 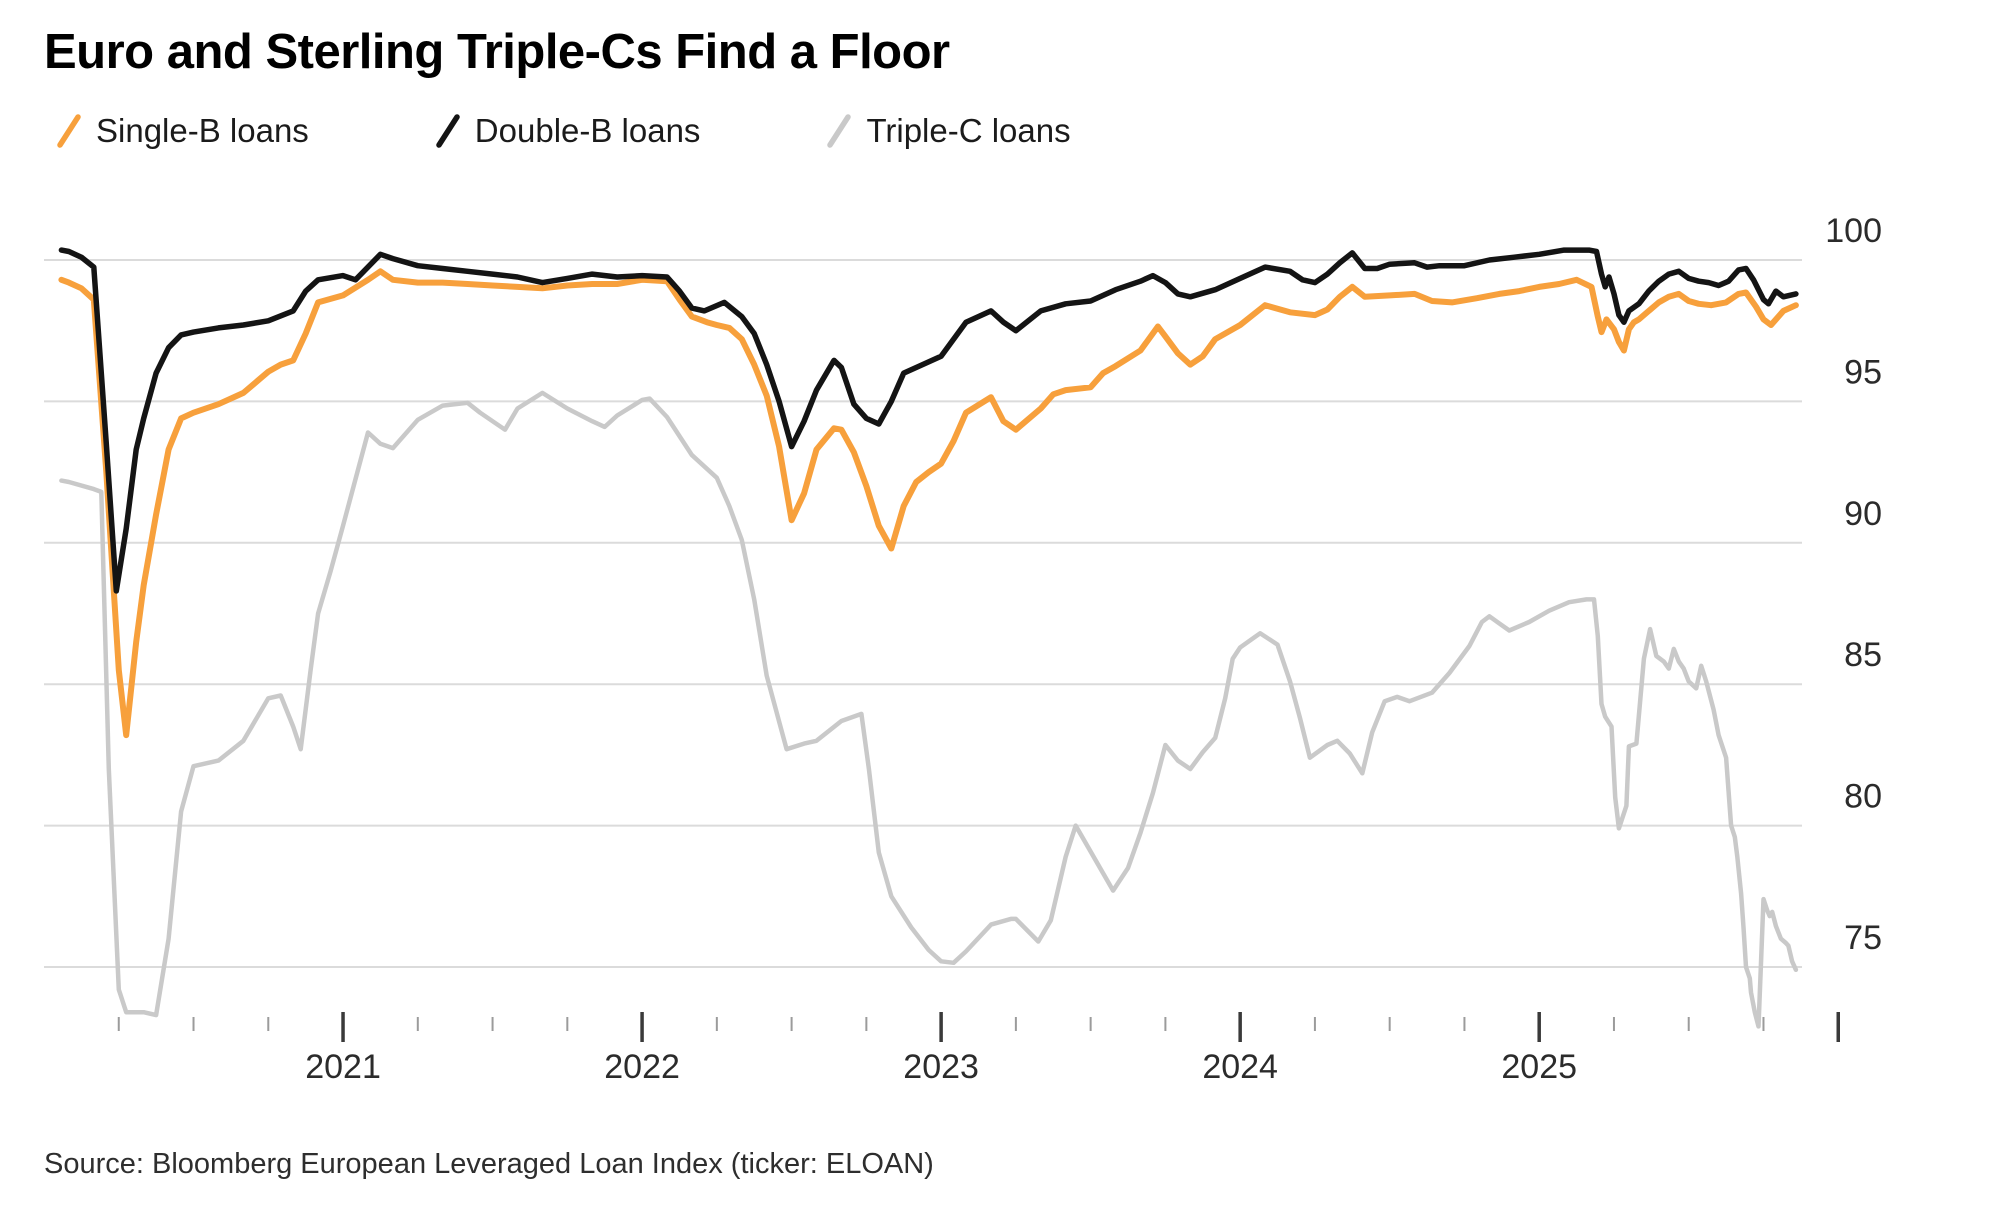 I want to click on double-b-slash-icon, so click(x=448, y=131).